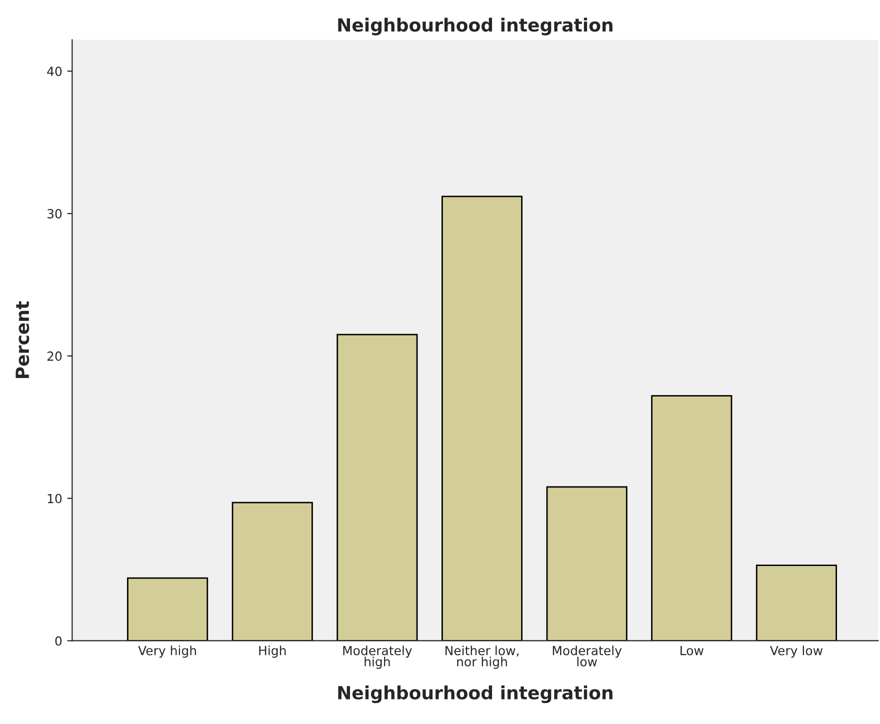 This screenshot has width=880, height=724. What do you see at coordinates (54, 71) in the screenshot?
I see `y-tick-label: 40` at bounding box center [54, 71].